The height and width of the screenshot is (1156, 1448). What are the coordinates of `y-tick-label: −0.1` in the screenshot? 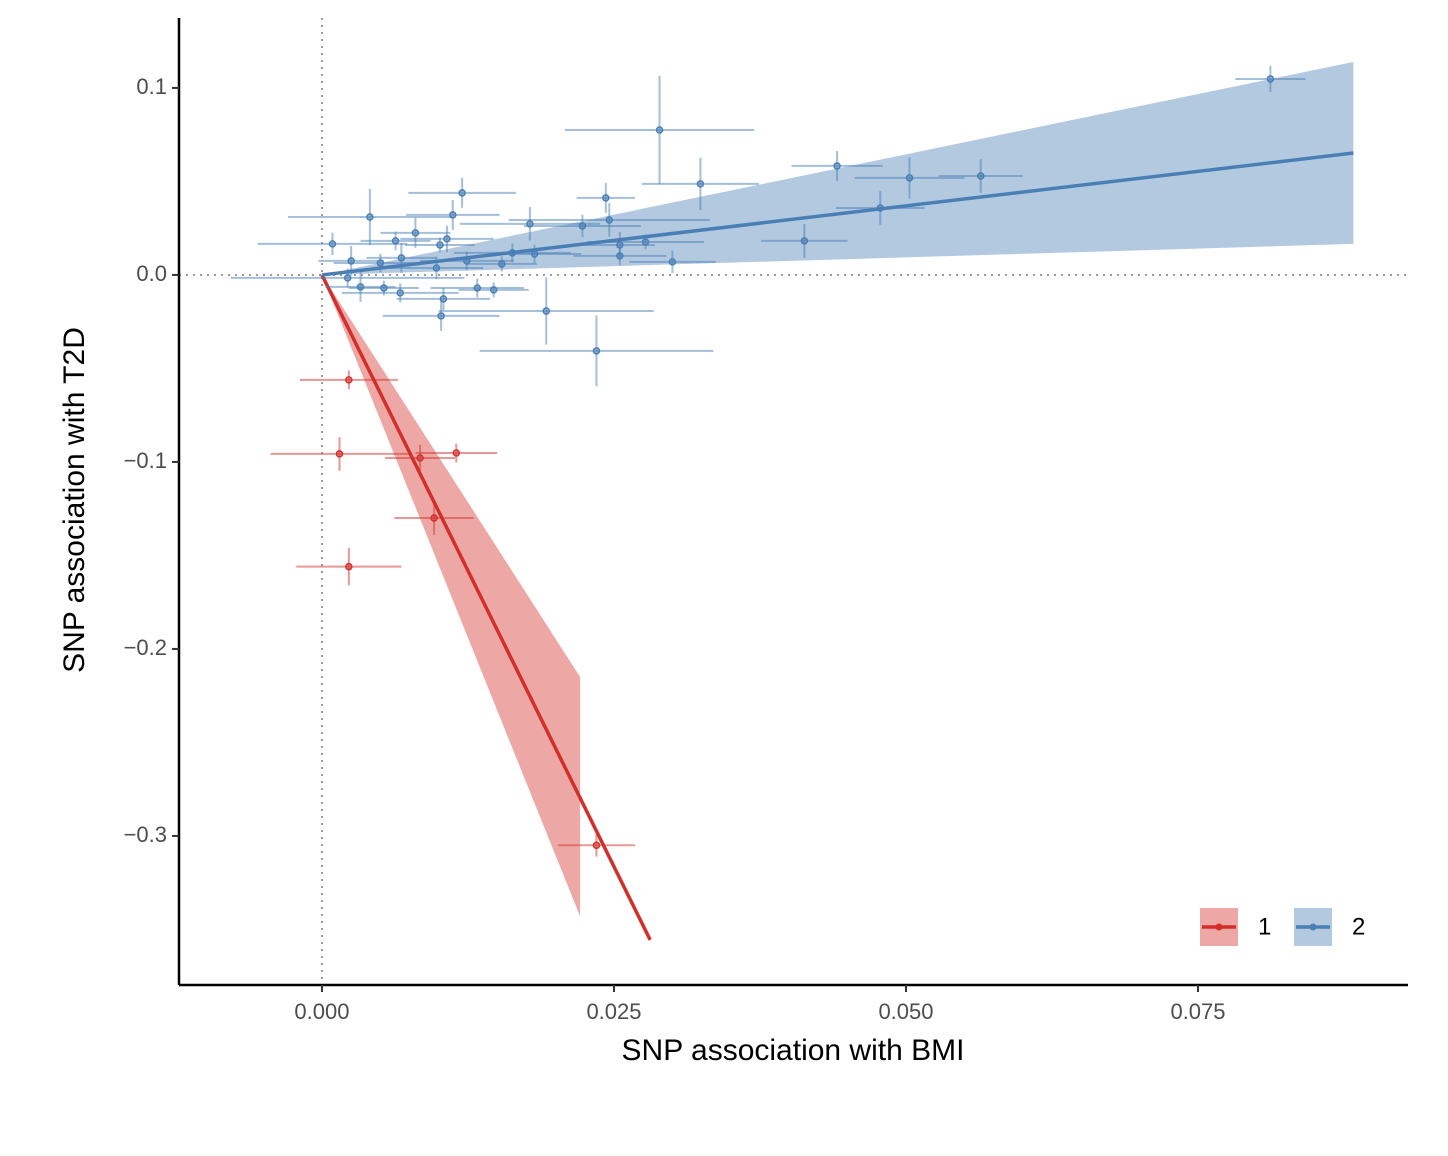 It's located at (145, 460).